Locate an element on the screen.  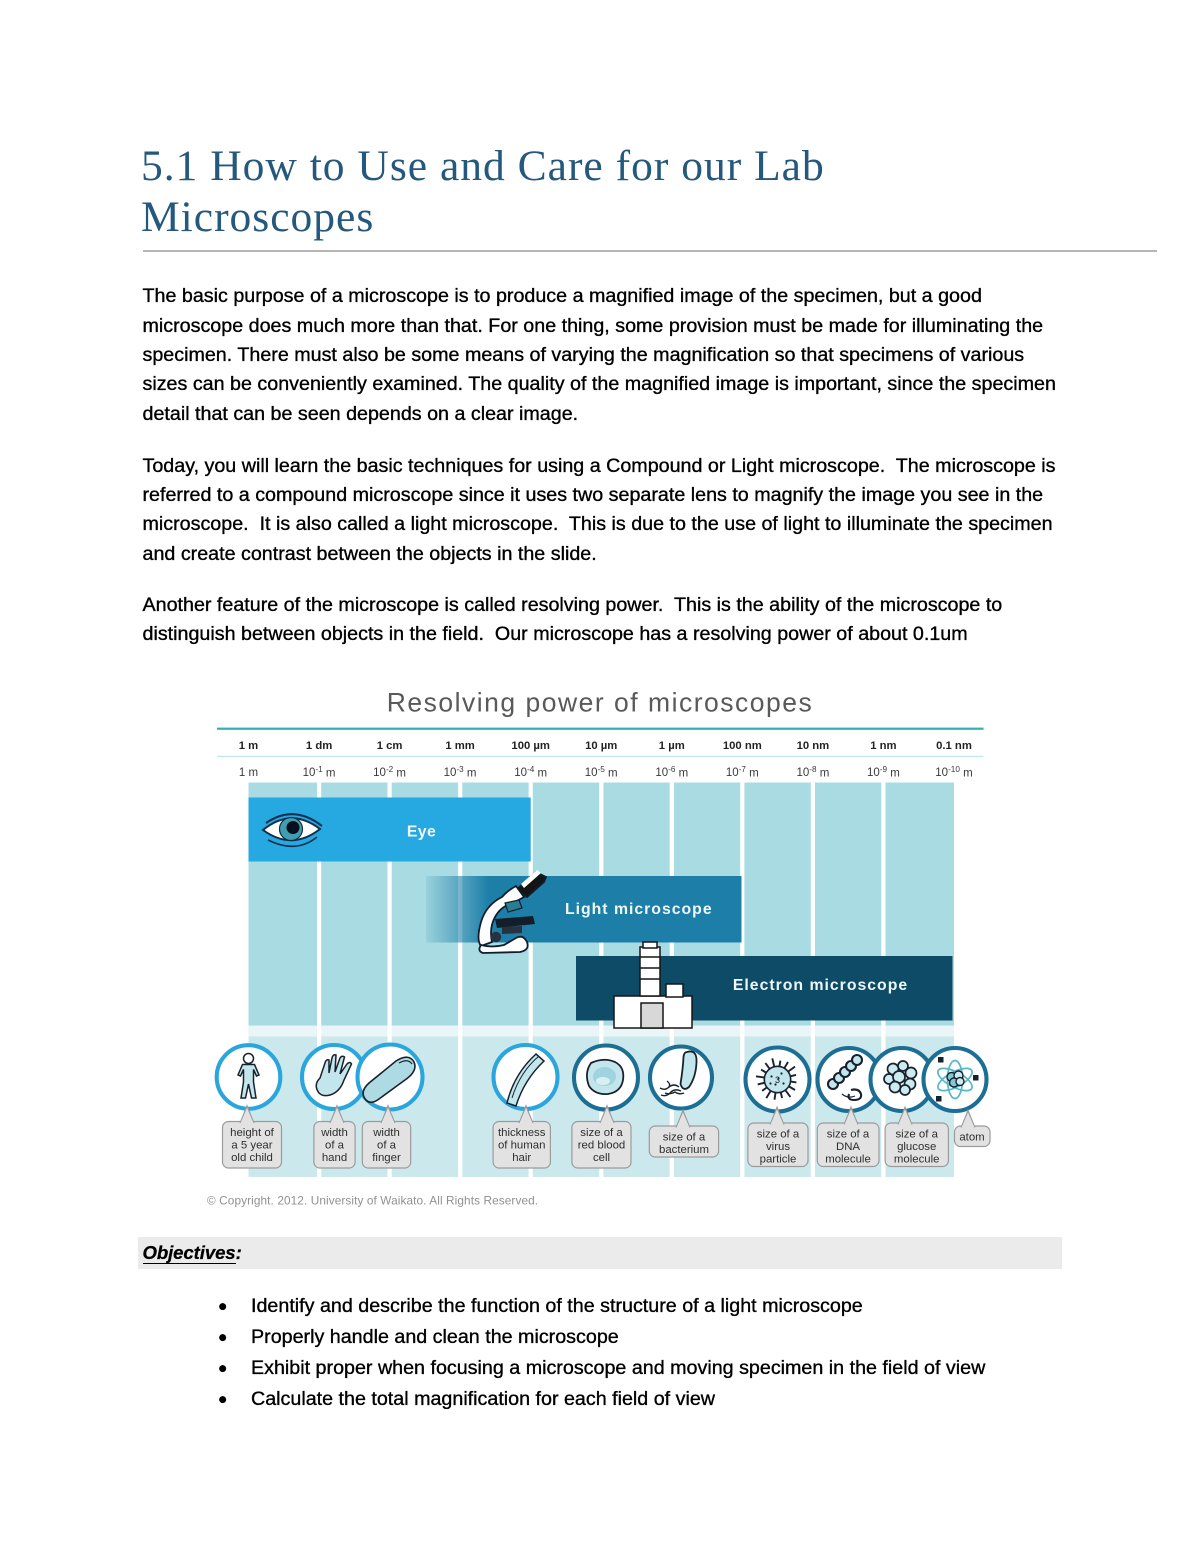
svg-text: 10-10 m is located at coordinates (953, 772).